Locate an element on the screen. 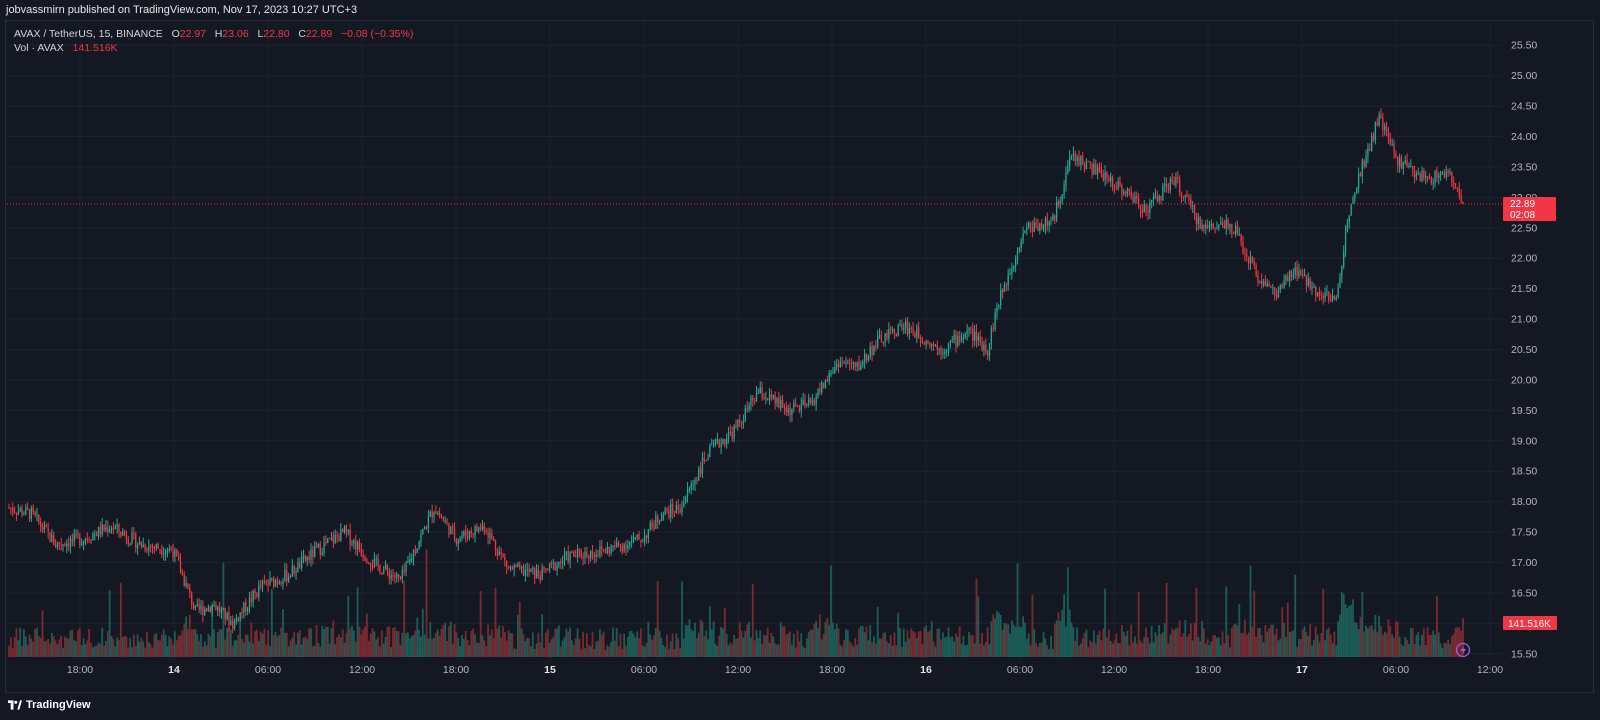 The width and height of the screenshot is (1600, 720). volume-label: Vol · AVAX is located at coordinates (39, 48).